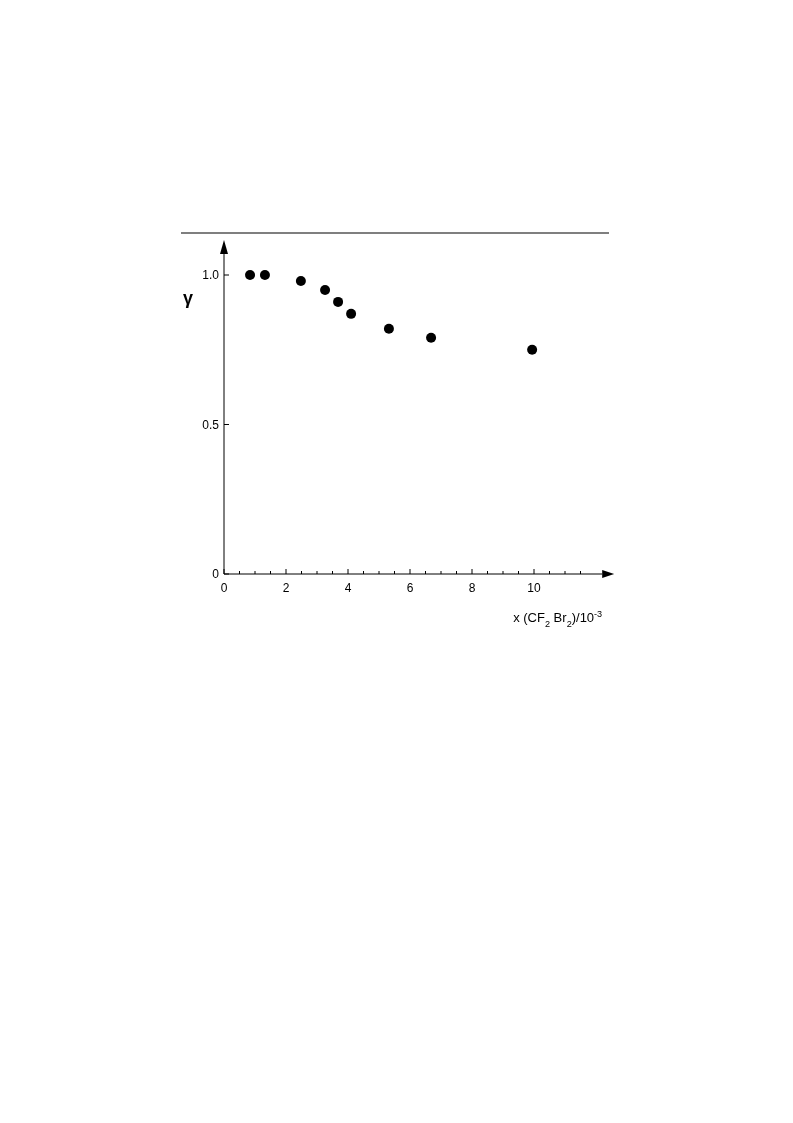 The height and width of the screenshot is (1123, 793). I want to click on x-tick-label: 4, so click(348, 588).